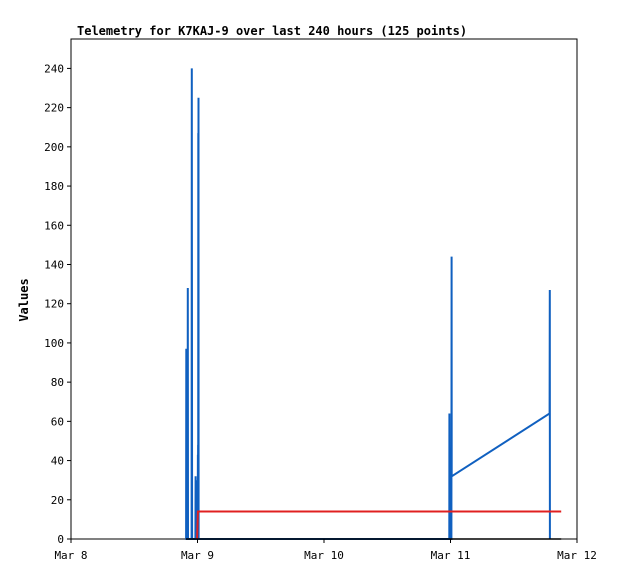  Describe the element at coordinates (57, 500) in the screenshot. I see `y-tick-label: 20` at that location.